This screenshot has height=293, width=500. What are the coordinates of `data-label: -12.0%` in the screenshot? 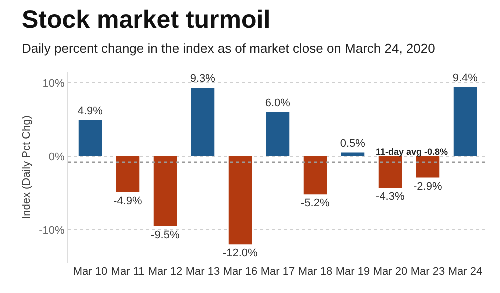 It's located at (240, 254).